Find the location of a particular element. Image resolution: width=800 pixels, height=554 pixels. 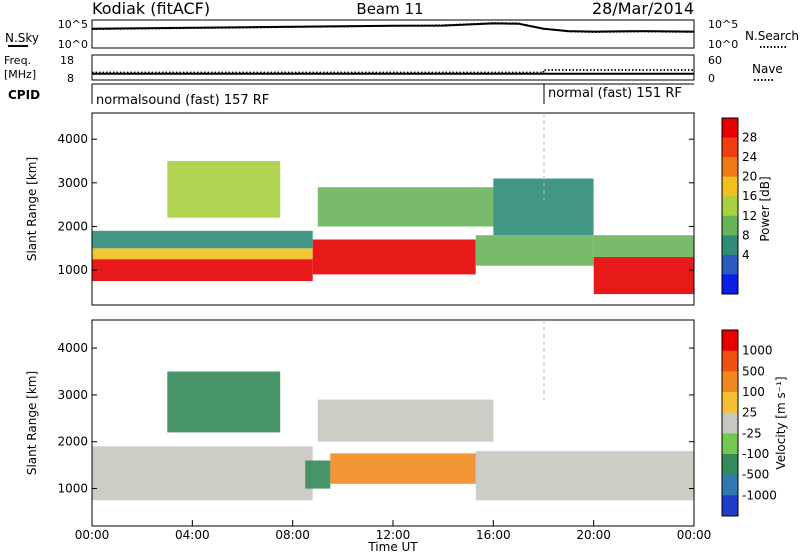

power-colorbar-label: Power [dB] is located at coordinates (765, 208).